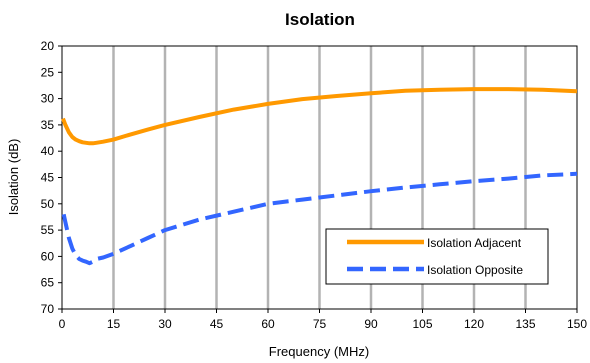 This screenshot has height=363, width=590. What do you see at coordinates (268, 324) in the screenshot?
I see `x-tick-label: 60` at bounding box center [268, 324].